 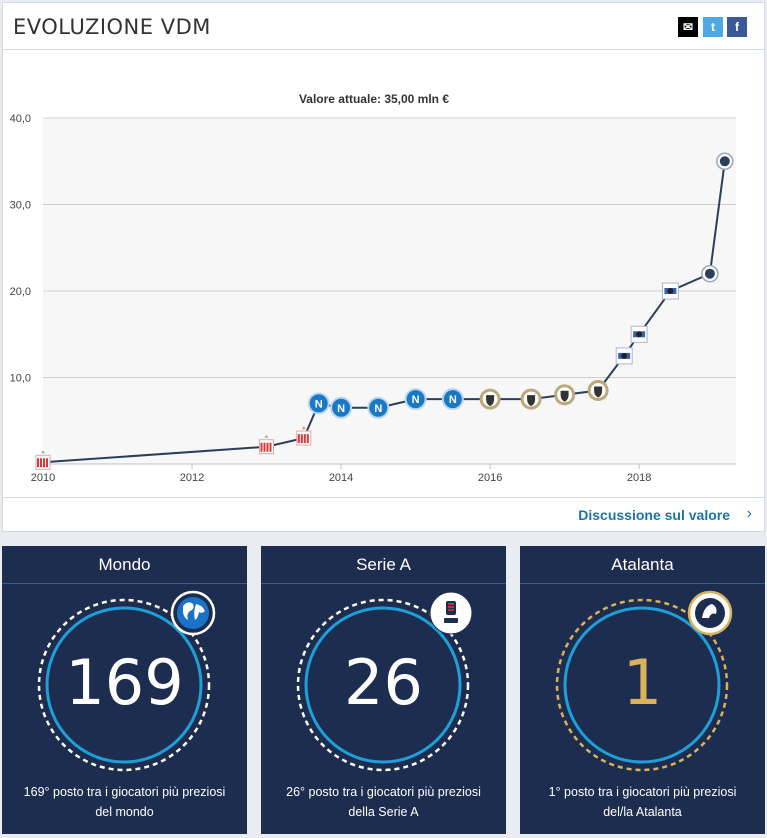 I want to click on card-title: Serie A, so click(x=383, y=565).